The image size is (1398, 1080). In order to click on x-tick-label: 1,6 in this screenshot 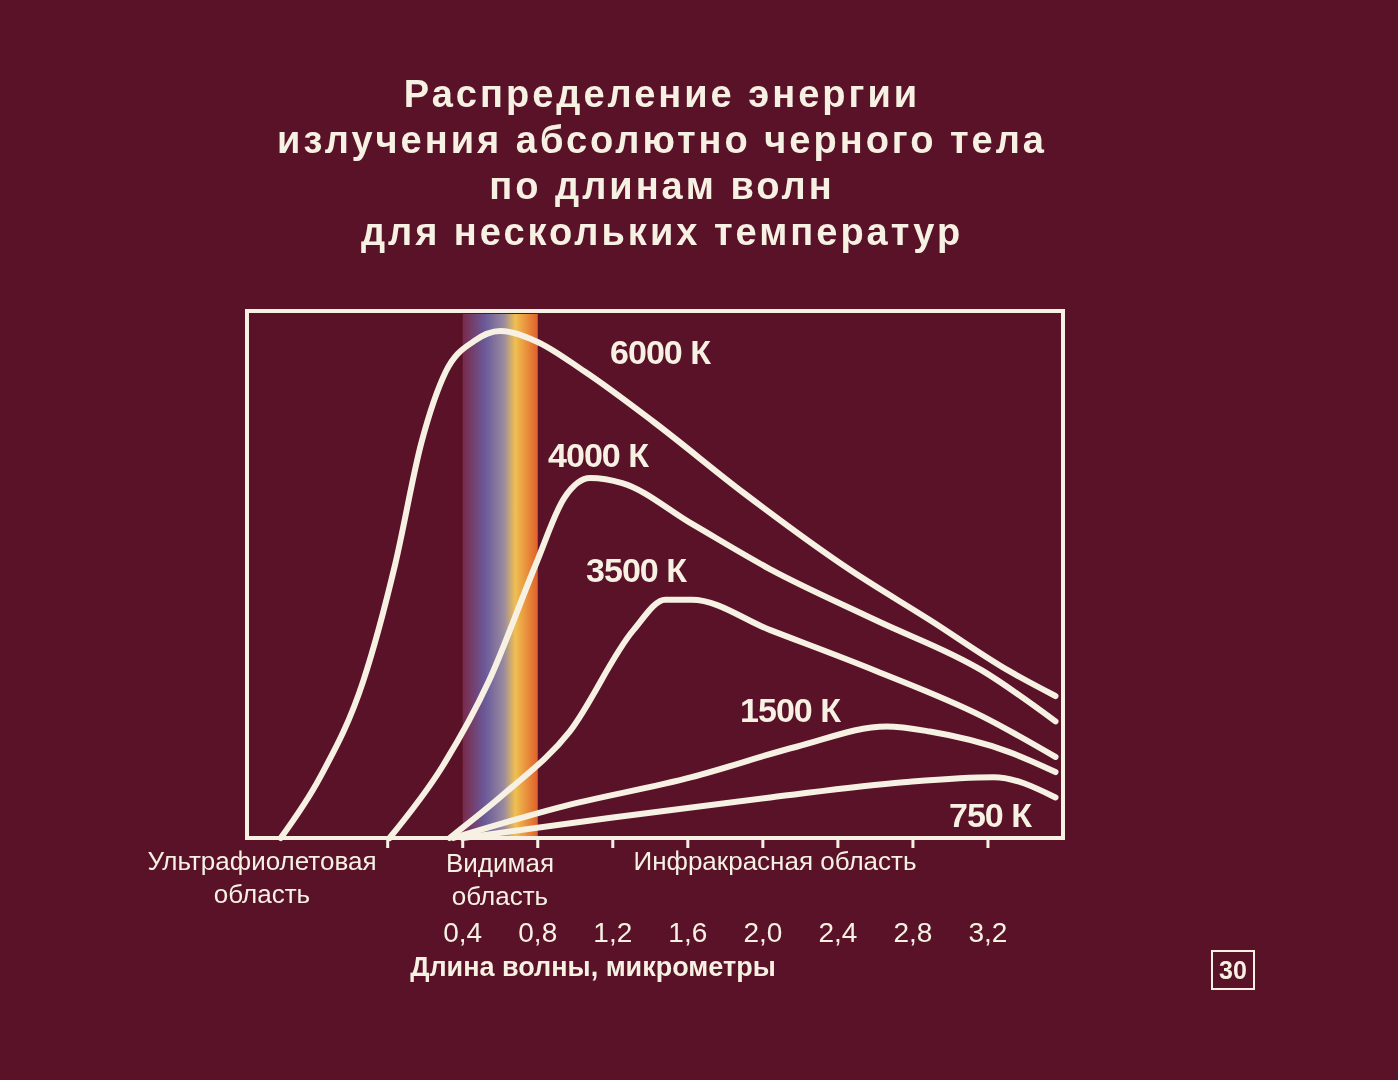, I will do `click(688, 932)`.